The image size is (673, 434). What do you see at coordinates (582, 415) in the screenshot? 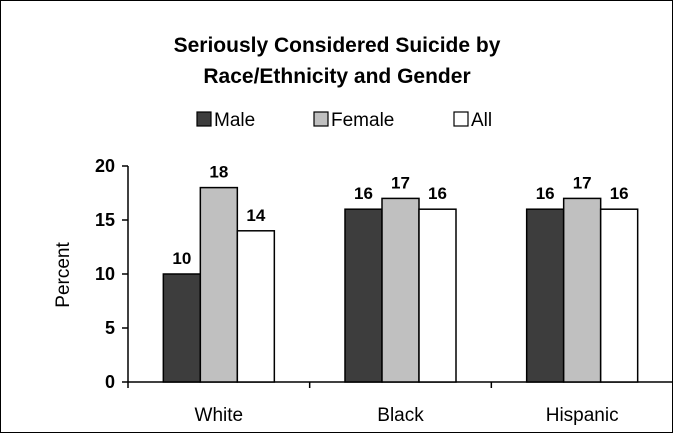
I see `x-category-label: Hispanic` at bounding box center [582, 415].